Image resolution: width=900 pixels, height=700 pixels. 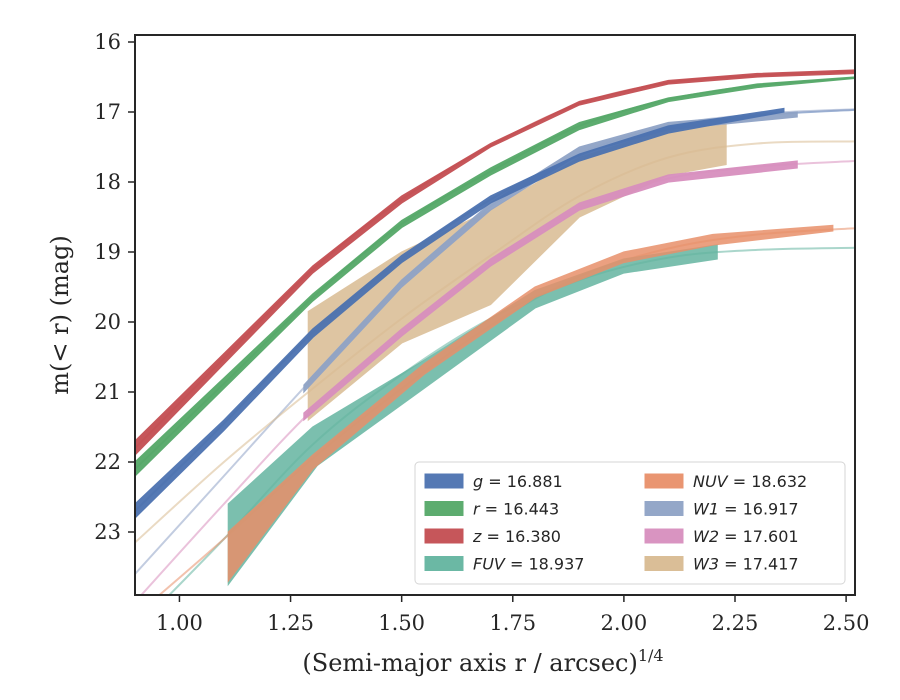 I want to click on legend-item-w1: W1 = 16.917, so click(x=721, y=509).